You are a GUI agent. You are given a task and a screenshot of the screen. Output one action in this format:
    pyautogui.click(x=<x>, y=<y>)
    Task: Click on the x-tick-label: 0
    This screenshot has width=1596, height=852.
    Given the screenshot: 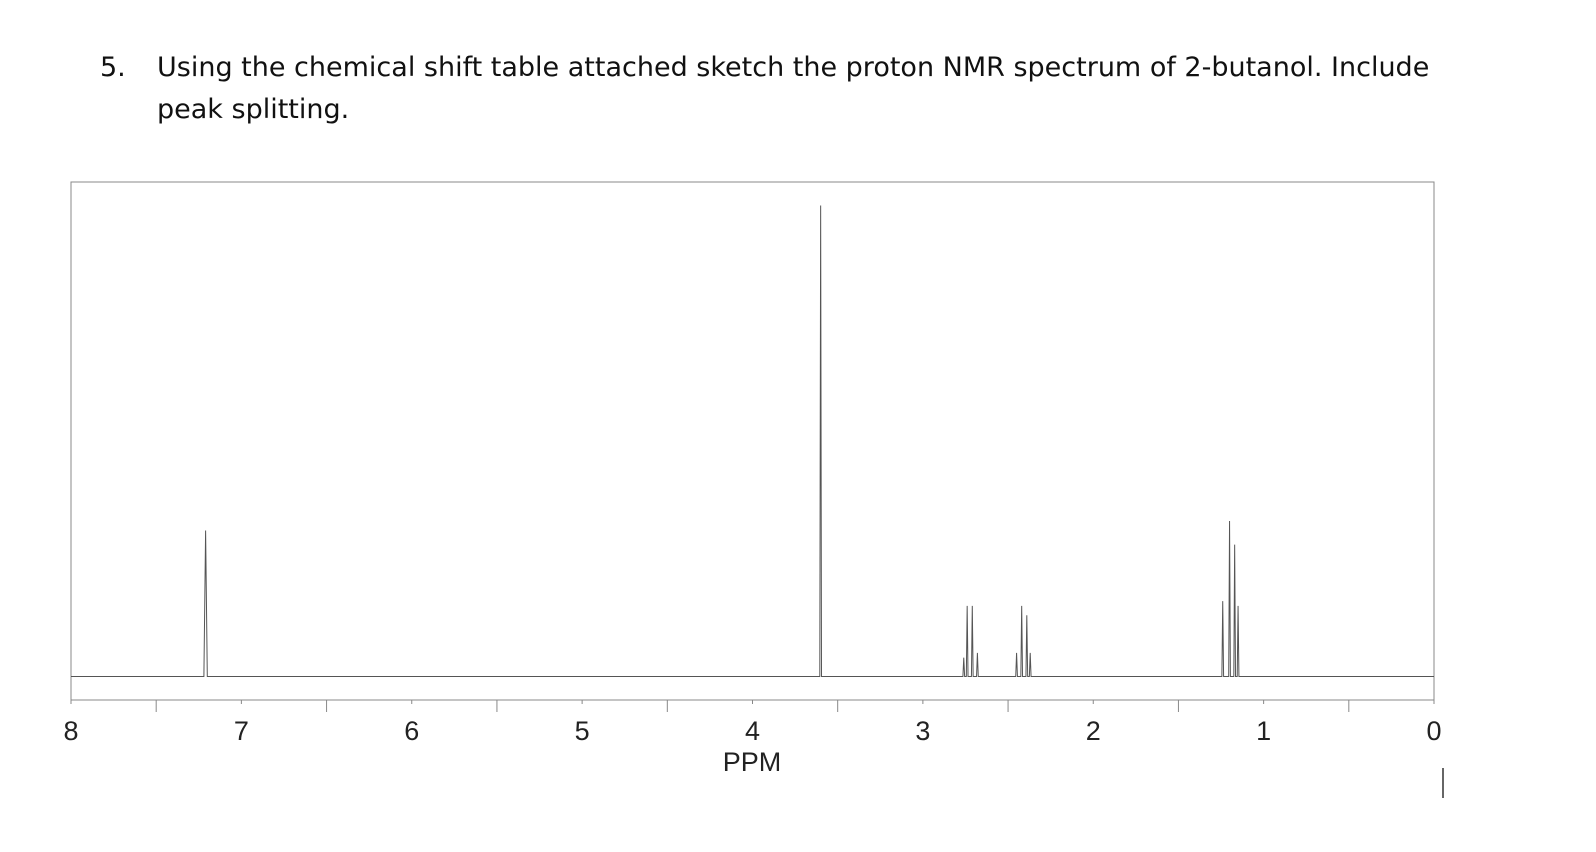 What is the action you would take?
    pyautogui.click(x=1433, y=731)
    